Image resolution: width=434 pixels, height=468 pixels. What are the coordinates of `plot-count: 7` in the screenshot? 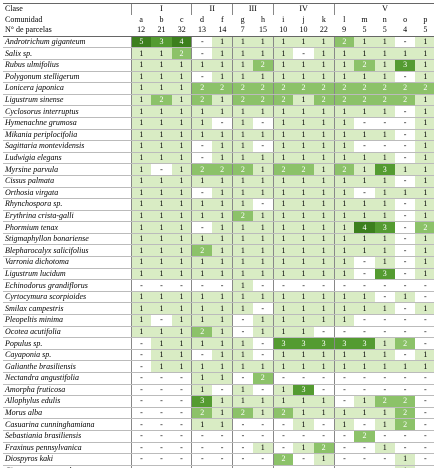 It's located at (242, 31).